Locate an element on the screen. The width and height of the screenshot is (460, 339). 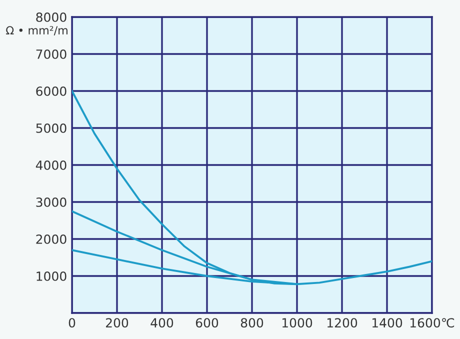
x-tick-label: 400 is located at coordinates (162, 323).